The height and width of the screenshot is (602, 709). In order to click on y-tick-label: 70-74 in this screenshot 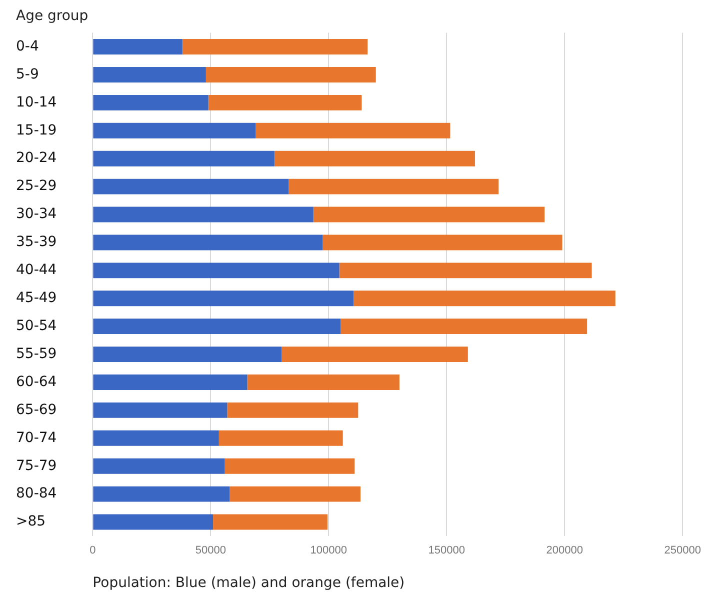, I will do `click(36, 438)`.